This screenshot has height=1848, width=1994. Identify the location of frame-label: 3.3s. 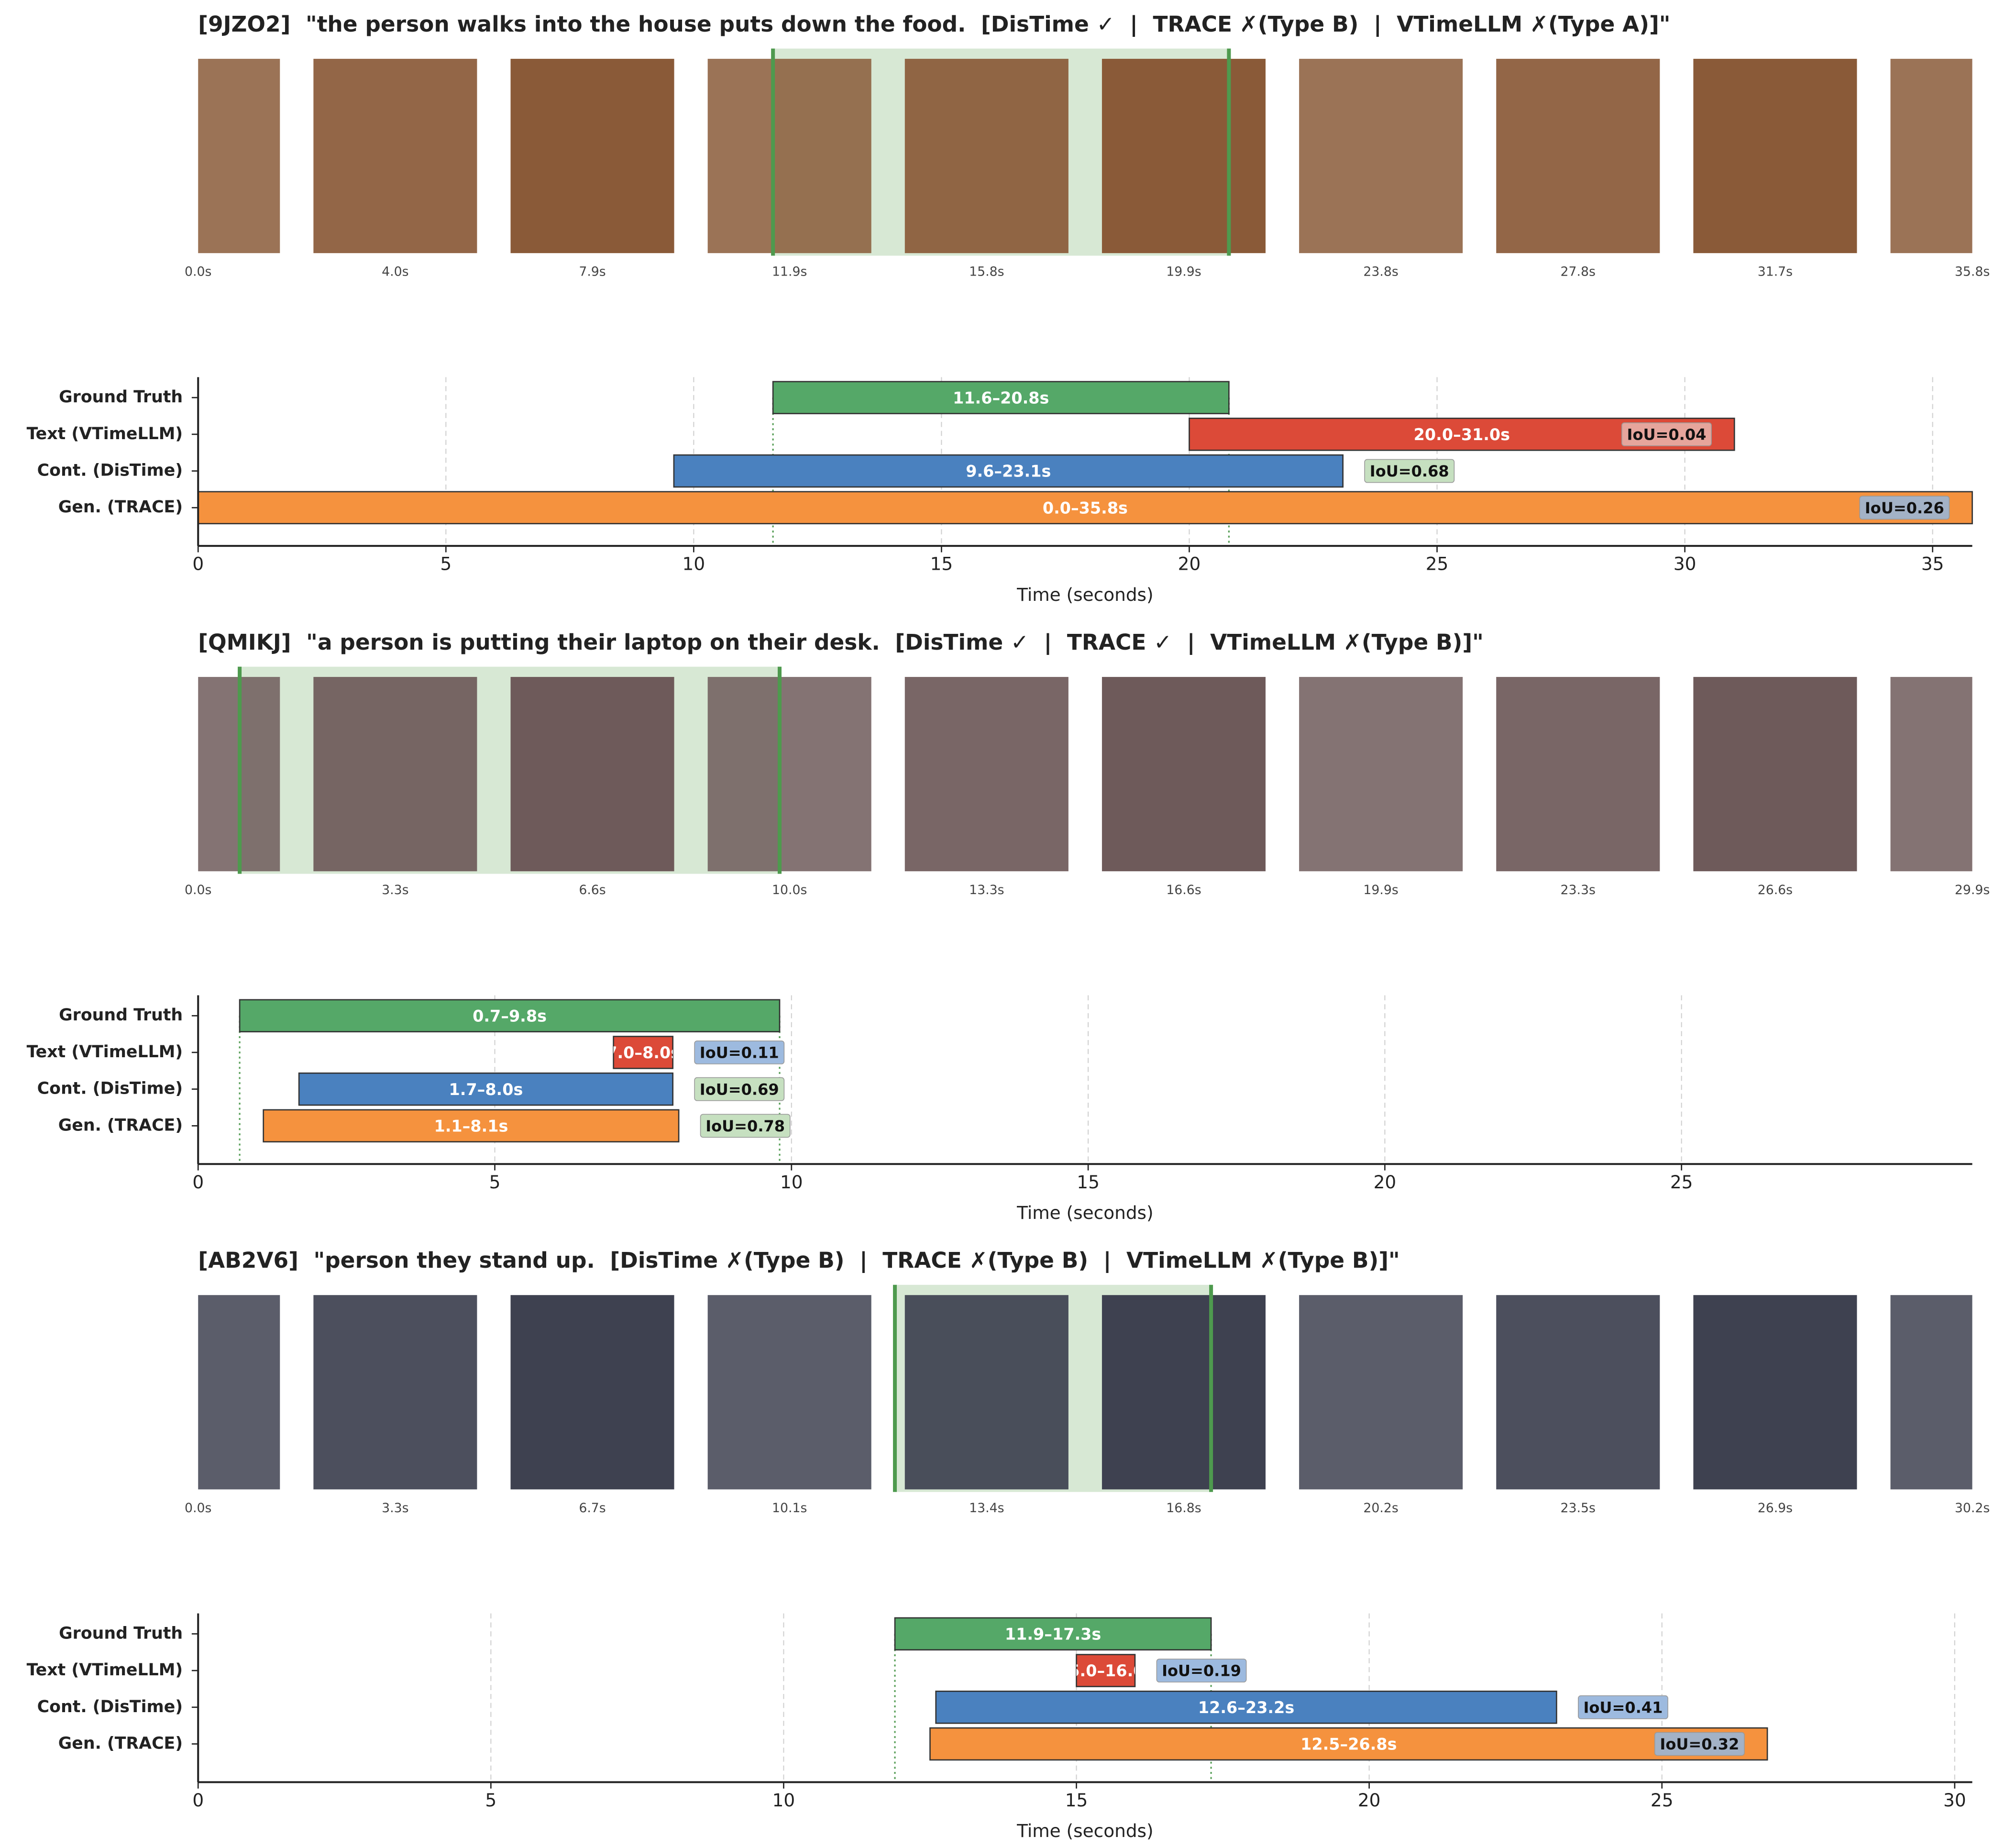
(395, 1508).